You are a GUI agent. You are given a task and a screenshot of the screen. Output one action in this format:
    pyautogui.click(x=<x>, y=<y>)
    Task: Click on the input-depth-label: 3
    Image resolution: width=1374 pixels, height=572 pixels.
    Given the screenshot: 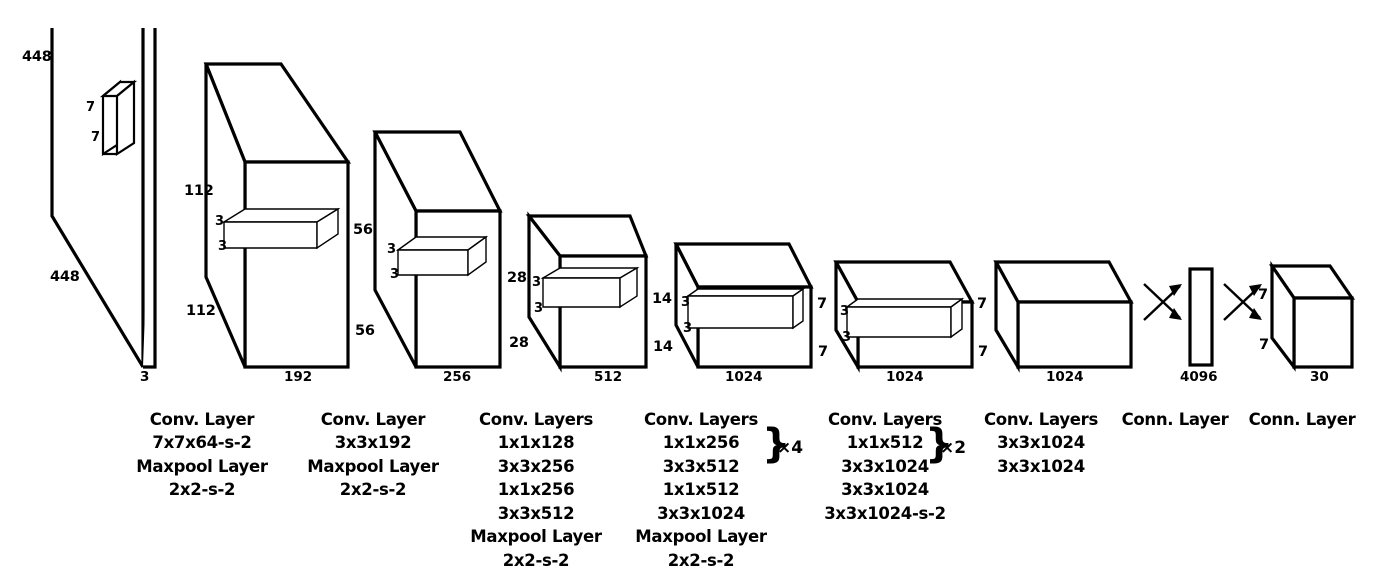 What is the action you would take?
    pyautogui.click(x=145, y=377)
    